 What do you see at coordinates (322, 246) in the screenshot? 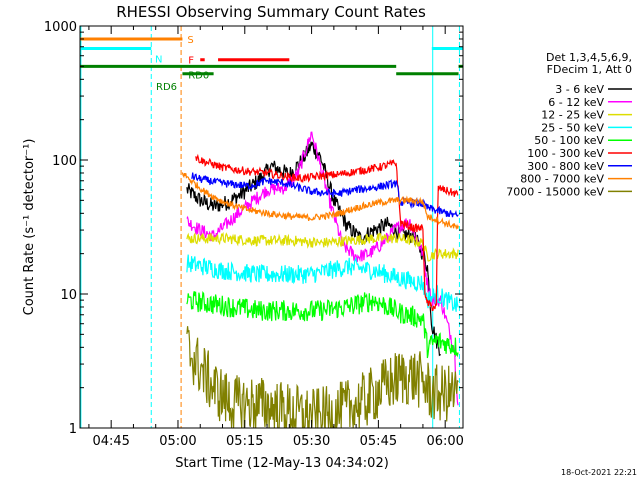
I see `series-line-12-25-kev` at bounding box center [322, 246].